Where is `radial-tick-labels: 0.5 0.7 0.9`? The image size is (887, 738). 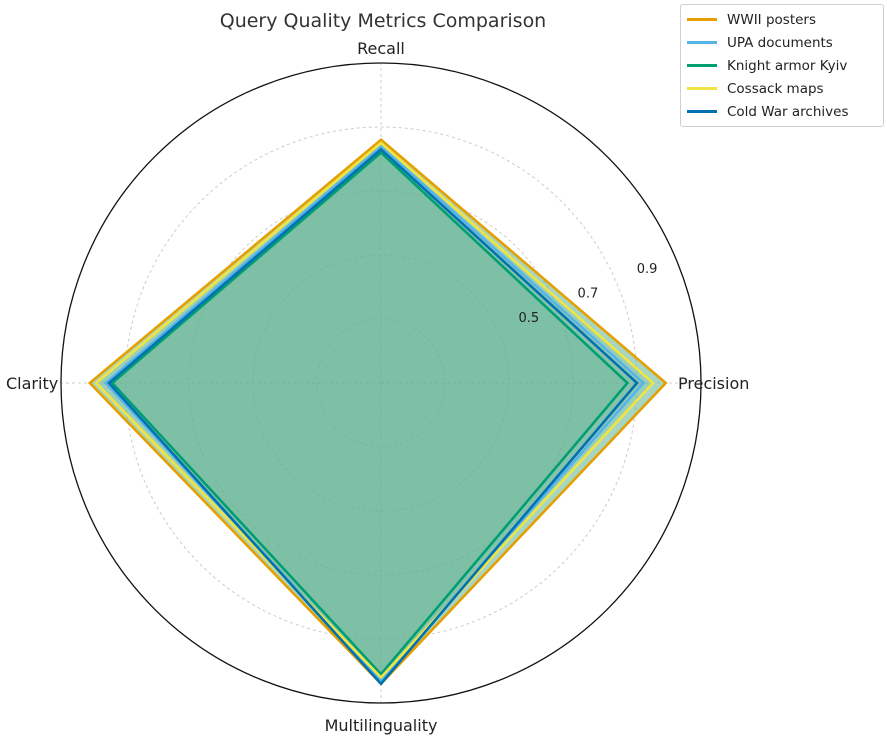 radial-tick-labels: 0.5 0.7 0.9 is located at coordinates (587, 294).